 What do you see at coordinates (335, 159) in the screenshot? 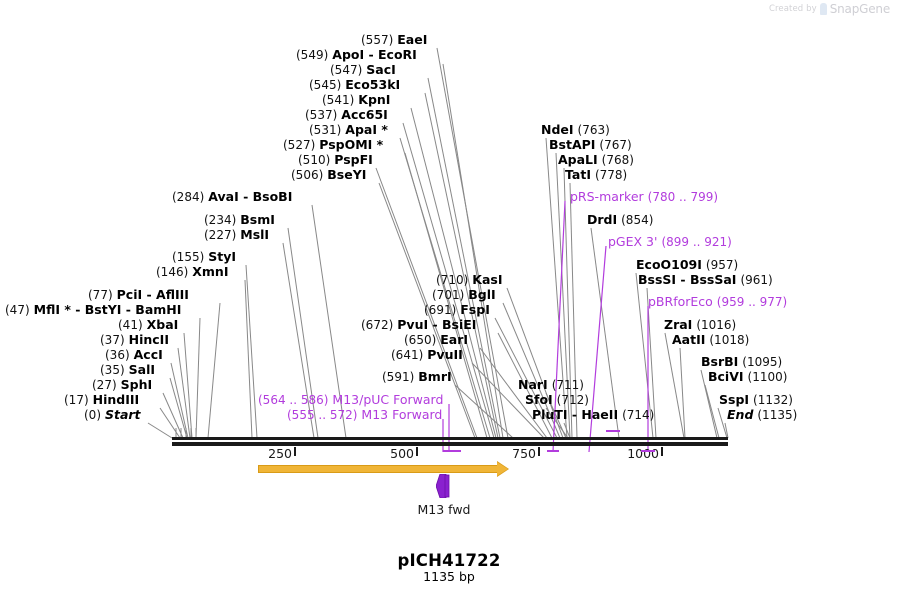
I see `site-label-pspfi: (510) PspFI` at bounding box center [335, 159].